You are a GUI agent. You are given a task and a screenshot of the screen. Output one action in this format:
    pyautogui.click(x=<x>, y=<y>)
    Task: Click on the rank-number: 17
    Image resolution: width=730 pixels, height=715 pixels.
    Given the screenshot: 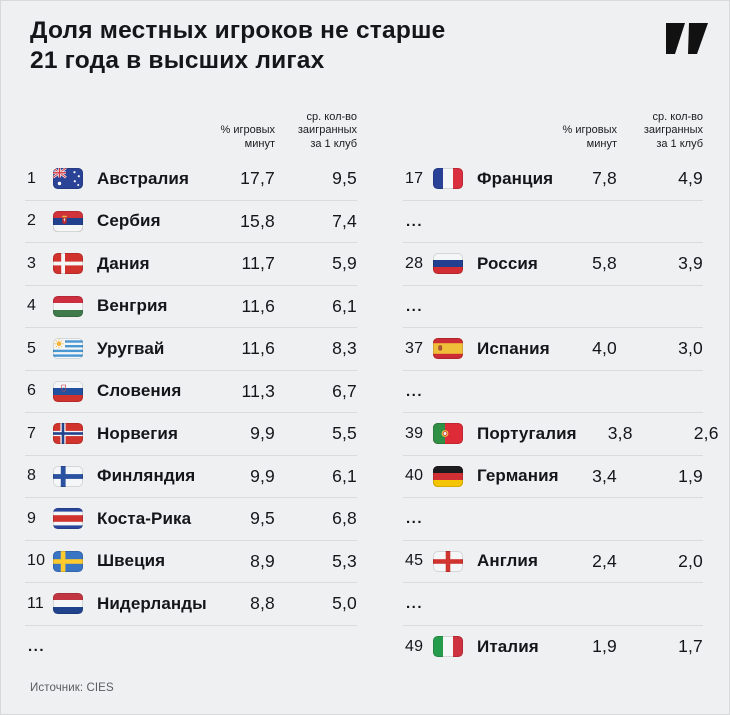 What is the action you would take?
    pyautogui.click(x=414, y=178)
    